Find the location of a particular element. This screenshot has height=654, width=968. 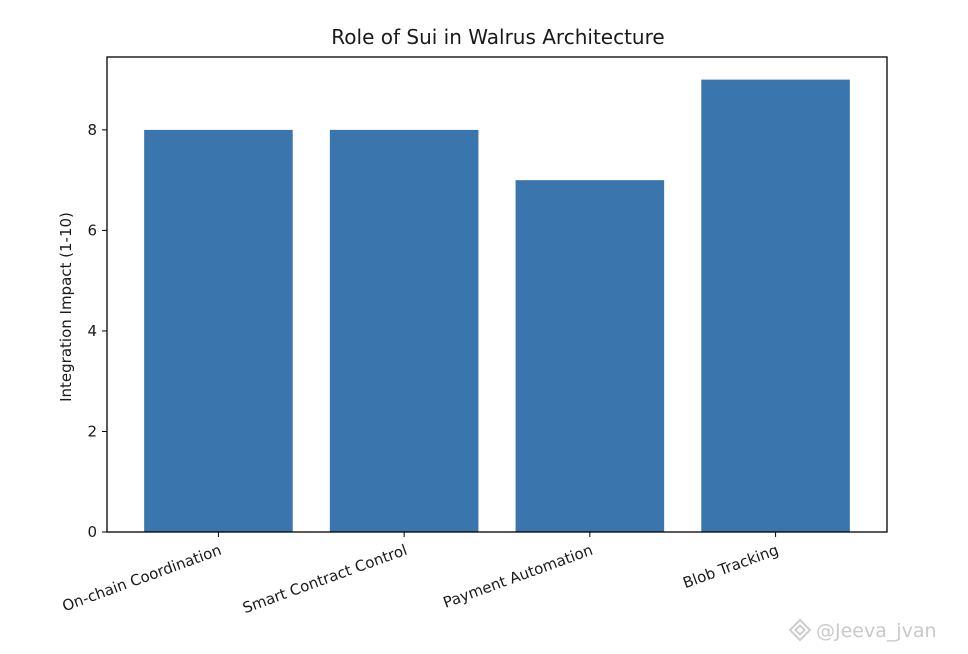

bar-blob-tracking is located at coordinates (775, 305).